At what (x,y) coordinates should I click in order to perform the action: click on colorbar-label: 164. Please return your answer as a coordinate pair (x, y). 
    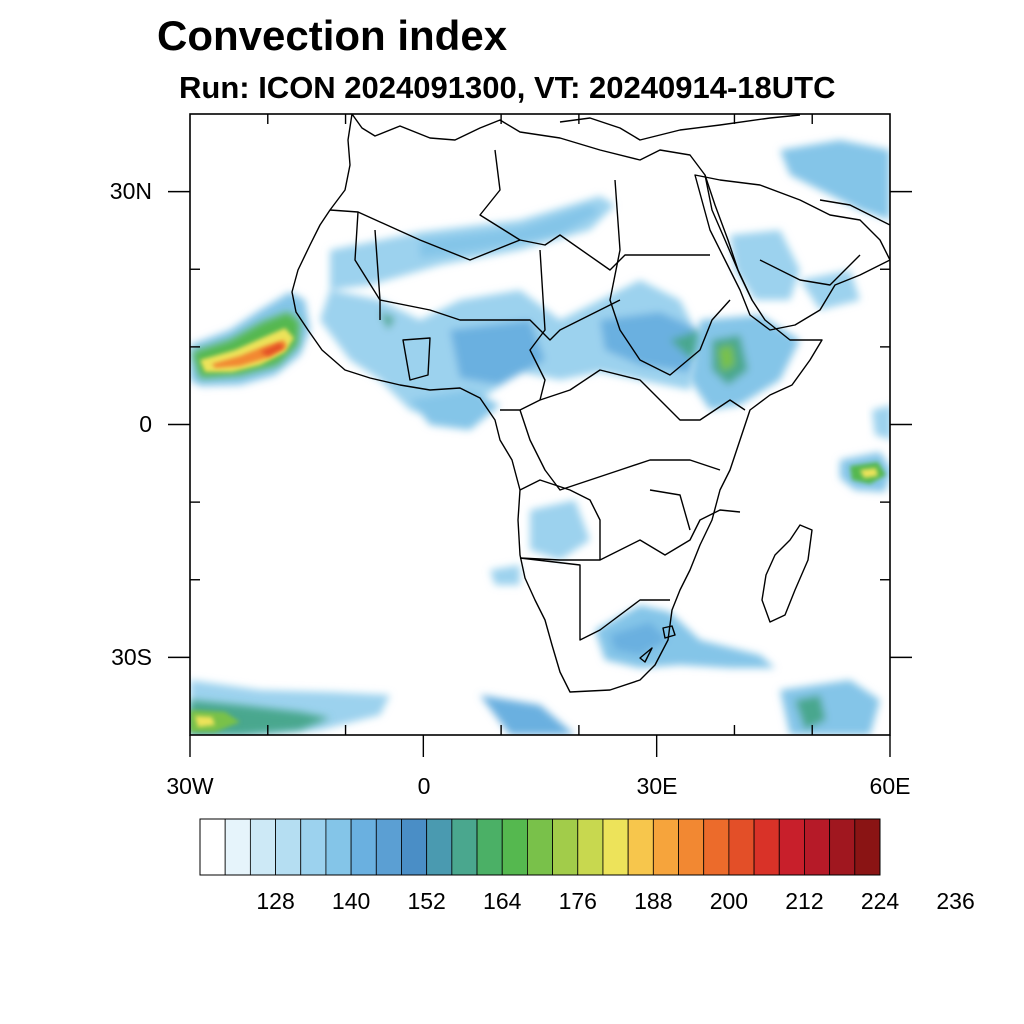
    Looking at the image, I should click on (502, 901).